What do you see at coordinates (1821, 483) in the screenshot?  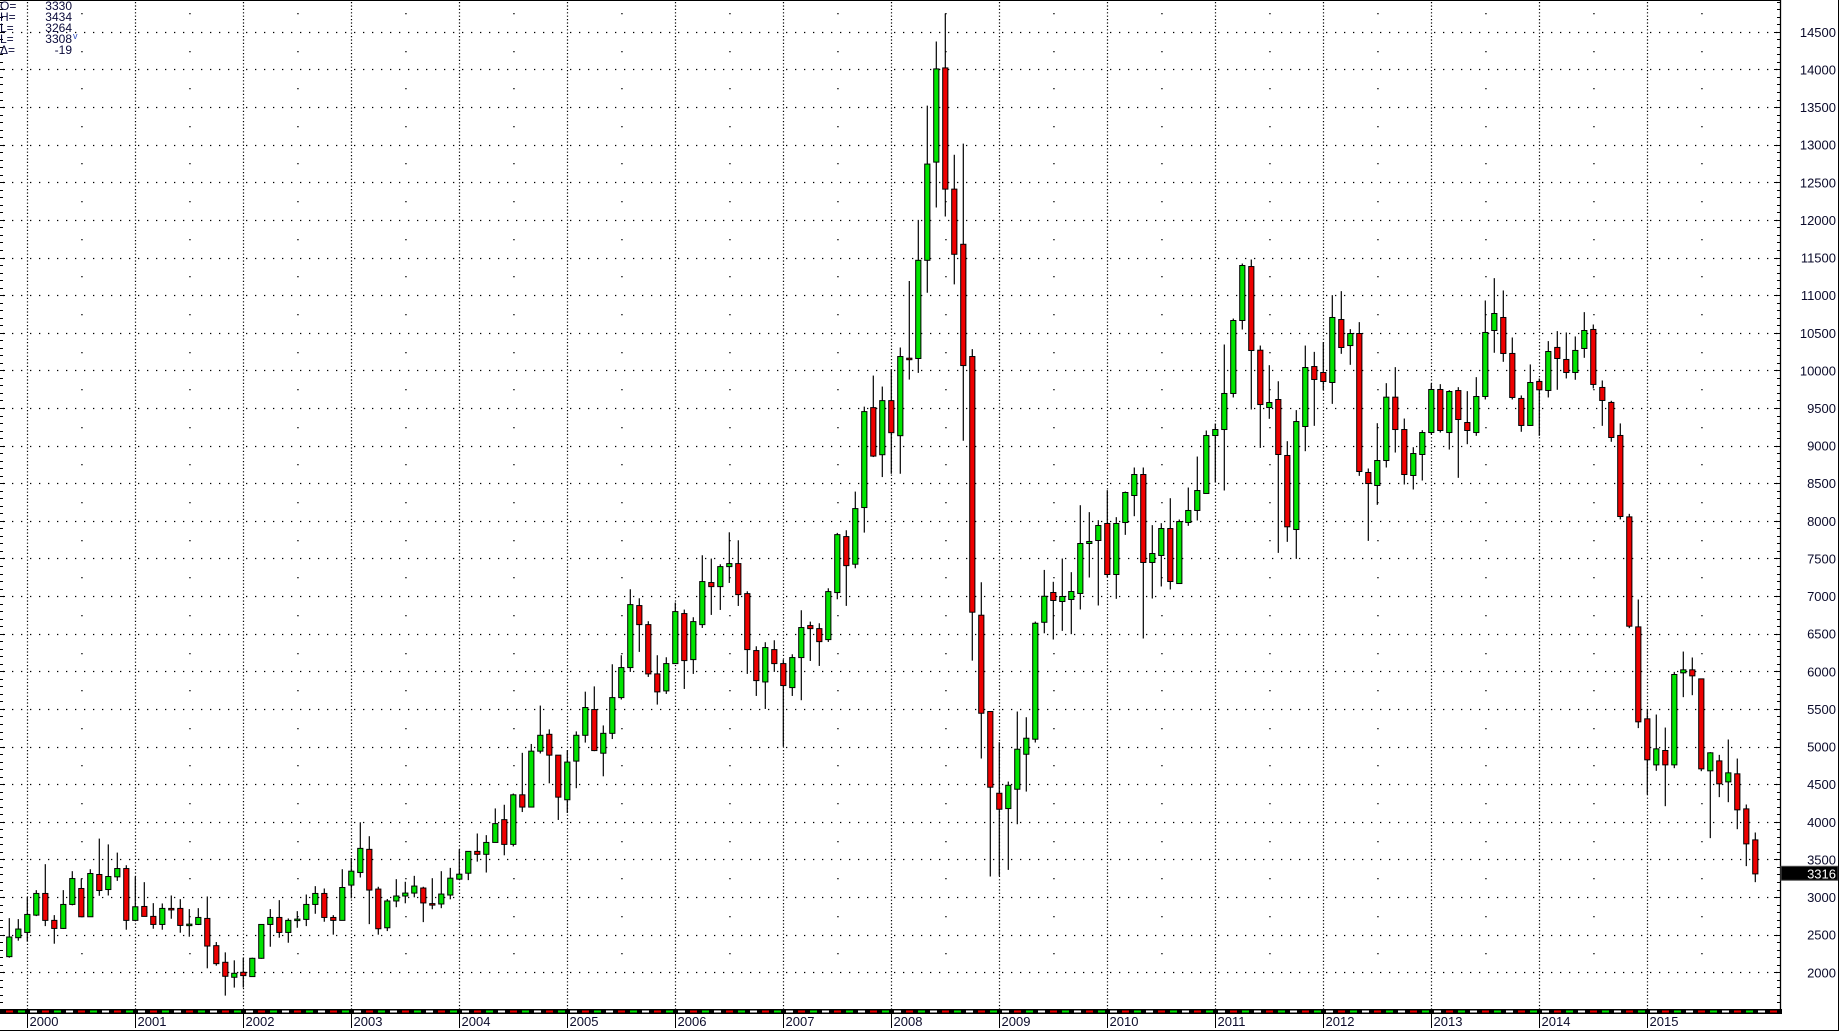 I see `y-tick-label: 8500` at bounding box center [1821, 483].